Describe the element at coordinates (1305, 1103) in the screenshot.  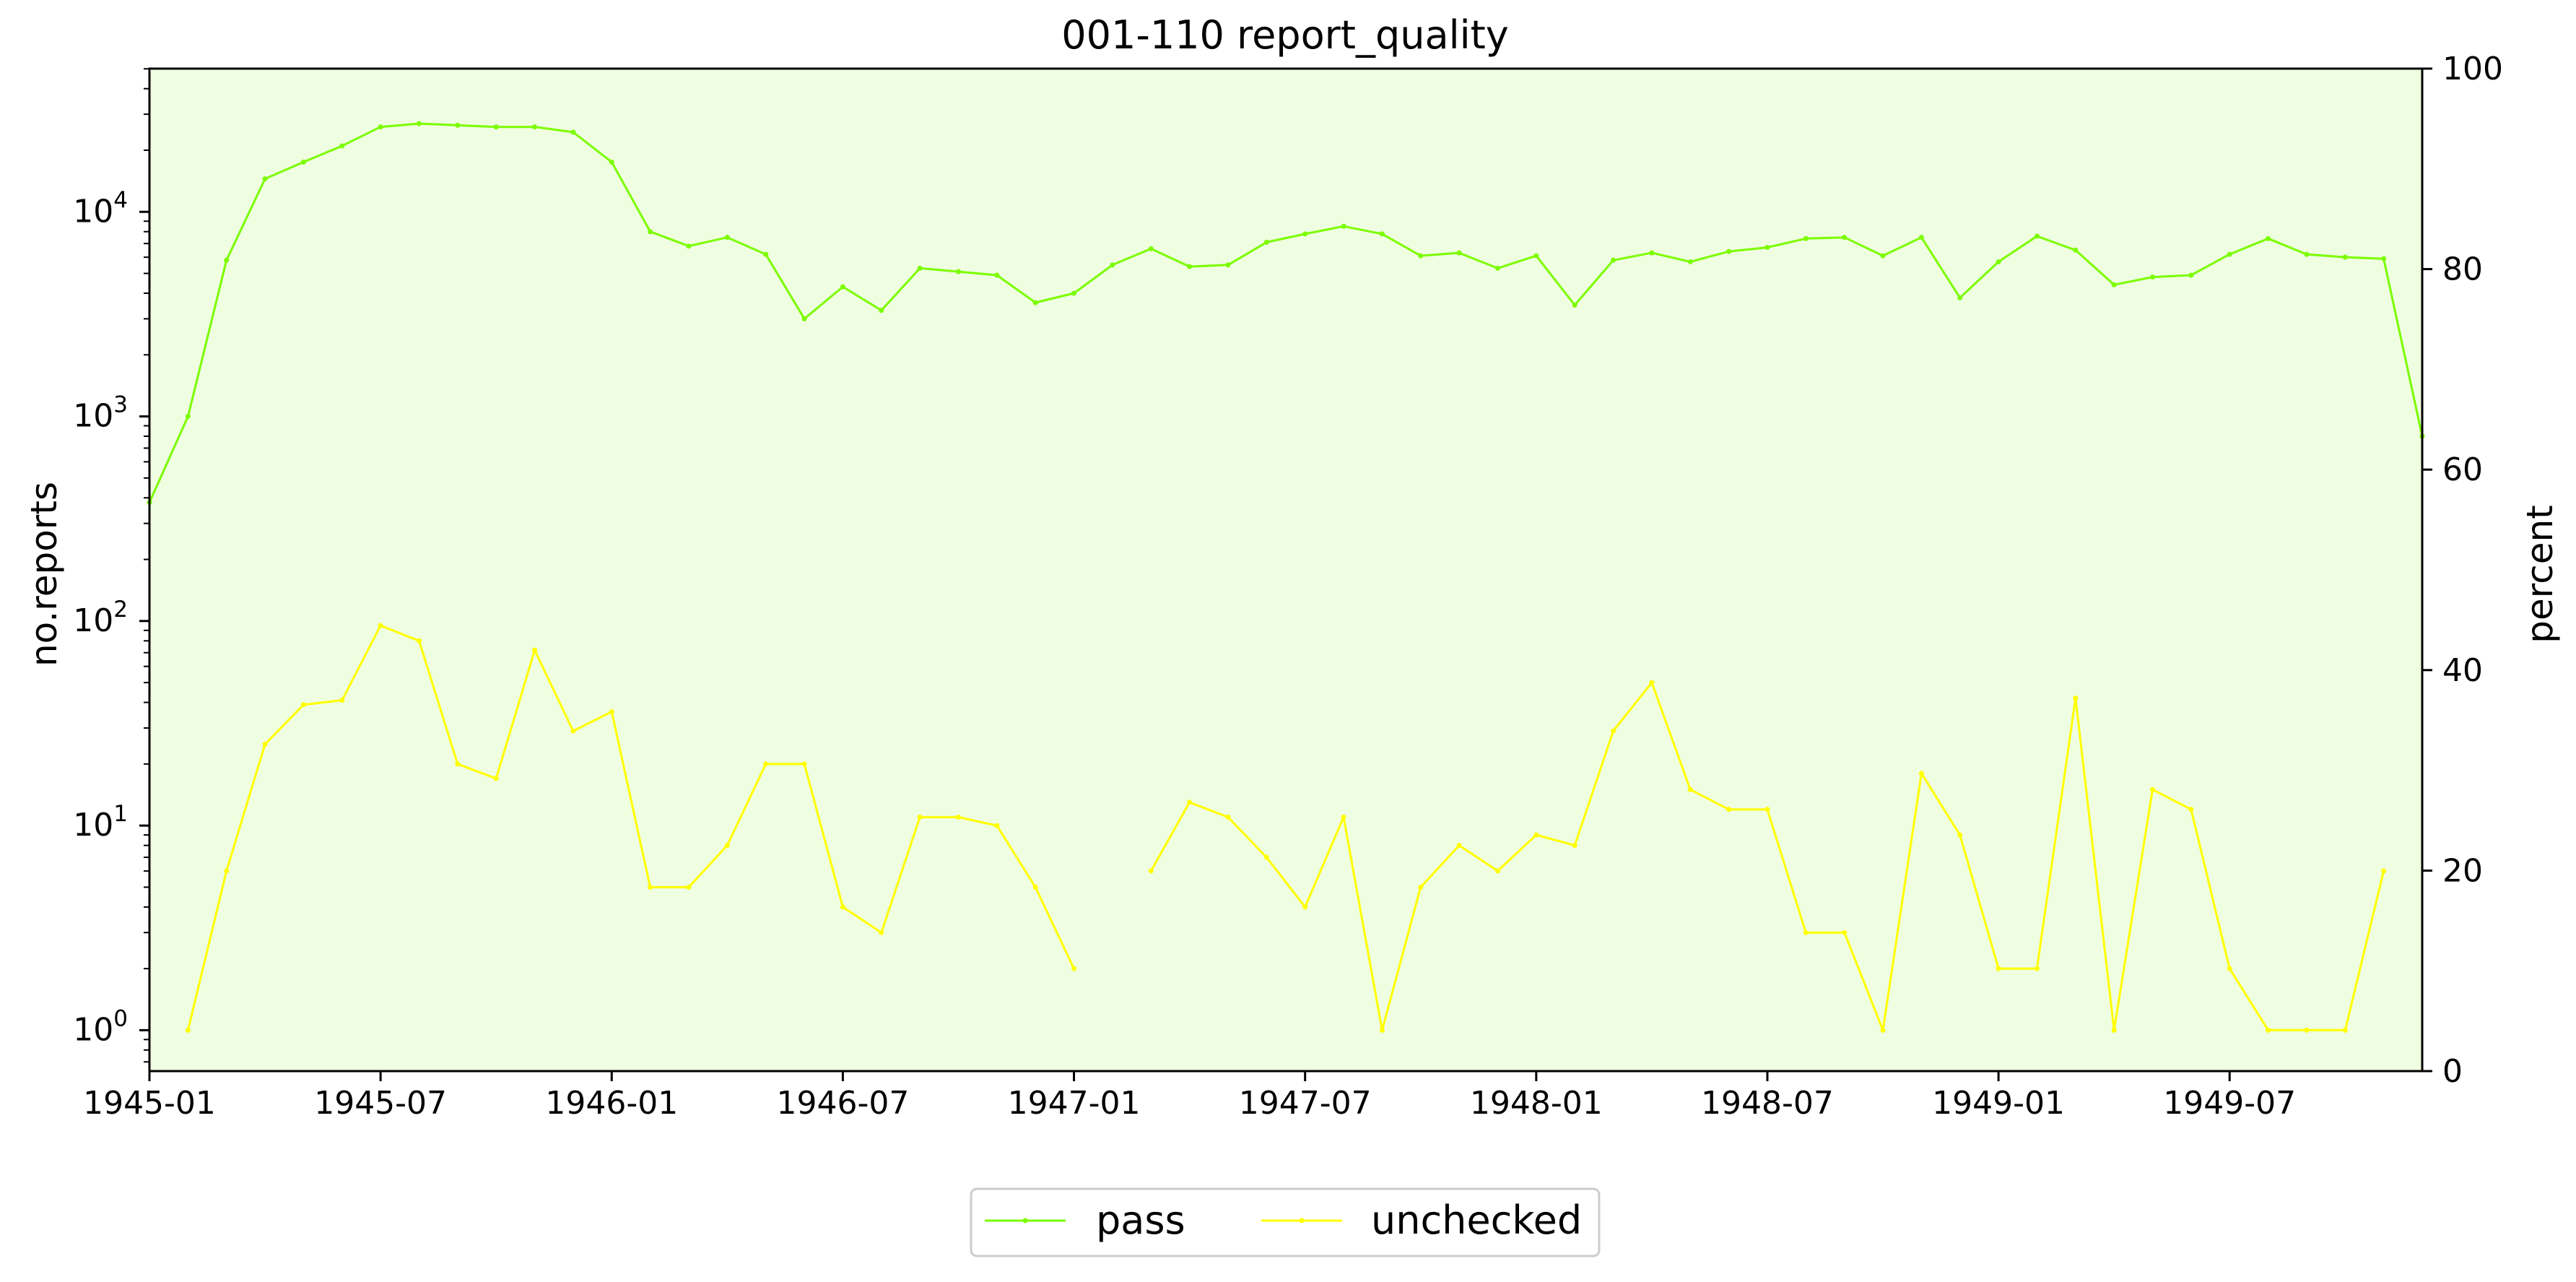
I see `x-tick-label: 1947-07` at that location.